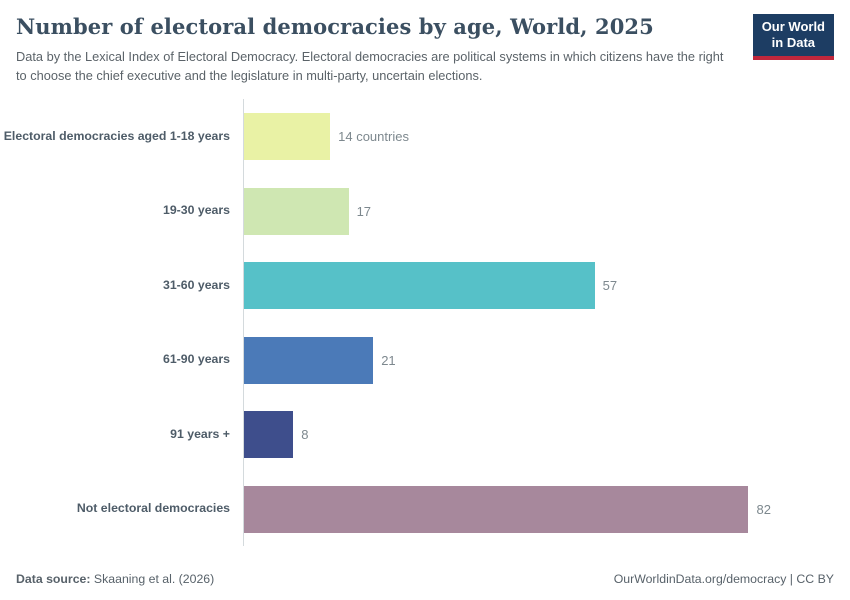 Image resolution: width=850 pixels, height=600 pixels. I want to click on owid-logo-line2: in Data, so click(793, 43).